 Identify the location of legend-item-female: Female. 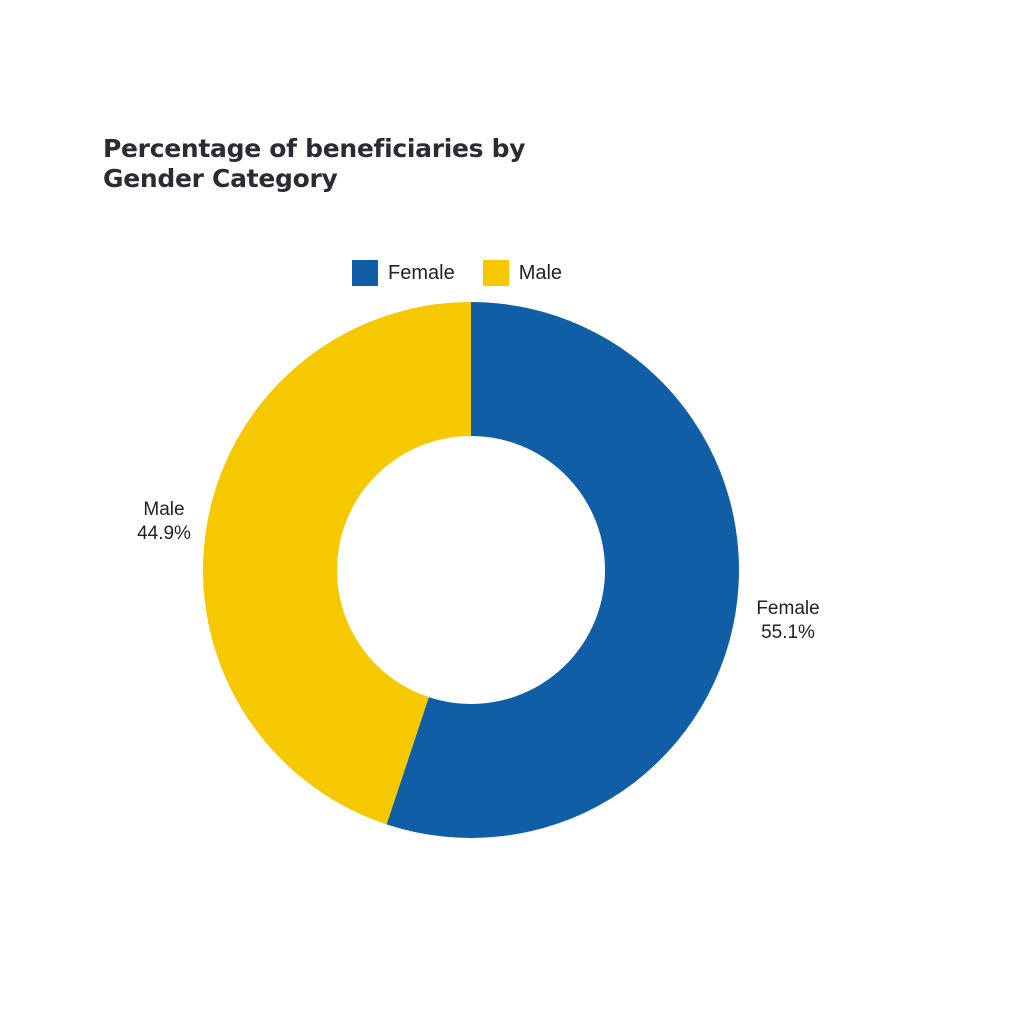
(403, 273).